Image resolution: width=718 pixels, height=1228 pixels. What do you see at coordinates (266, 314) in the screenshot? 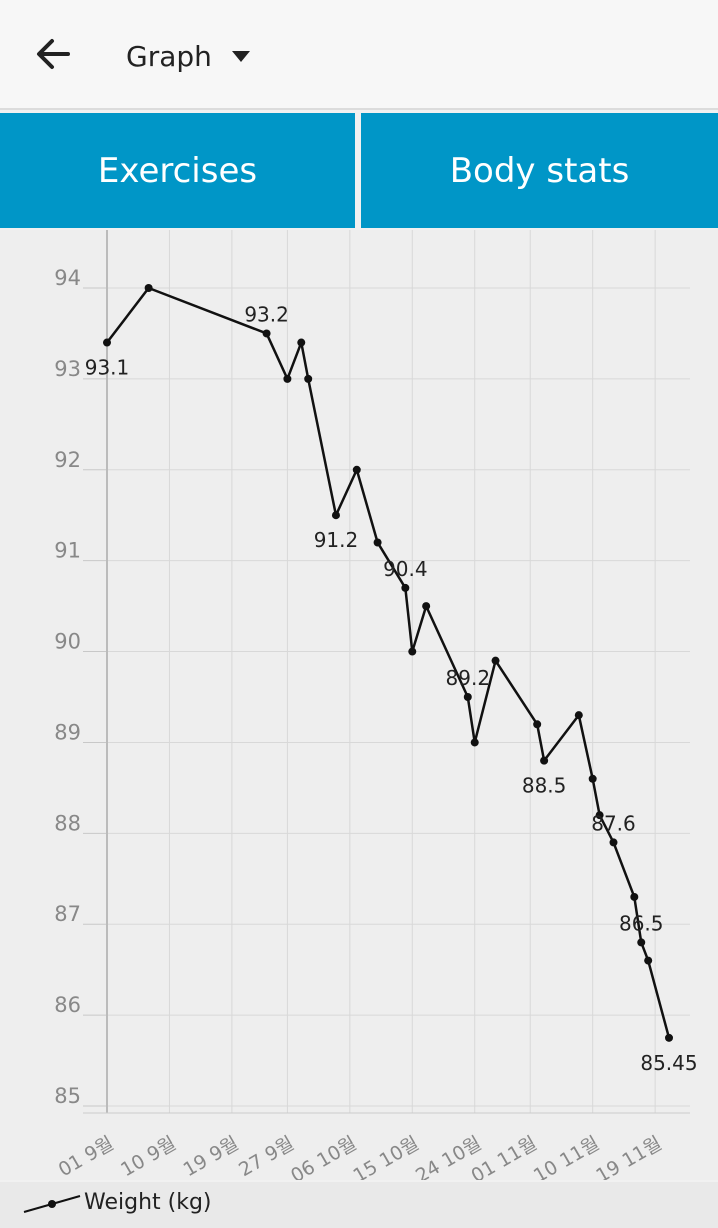
I see `data-label: 93.2` at bounding box center [266, 314].